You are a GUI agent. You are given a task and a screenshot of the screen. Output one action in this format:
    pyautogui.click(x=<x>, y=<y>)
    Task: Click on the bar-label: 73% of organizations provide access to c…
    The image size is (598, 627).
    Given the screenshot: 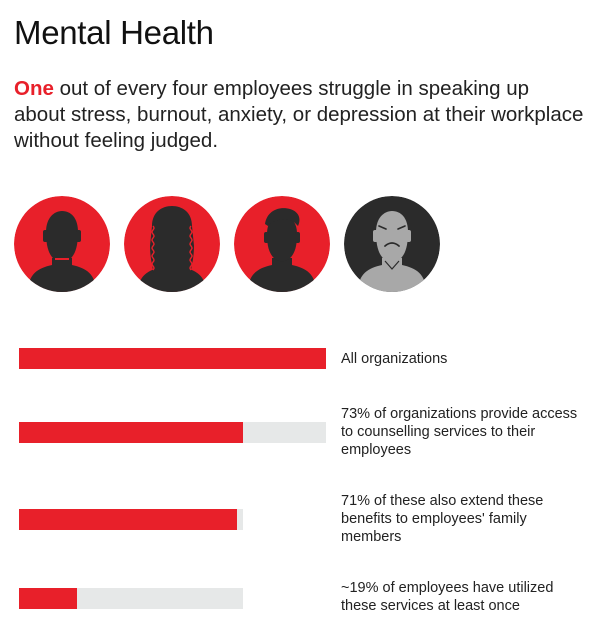 What is the action you would take?
    pyautogui.click(x=459, y=432)
    